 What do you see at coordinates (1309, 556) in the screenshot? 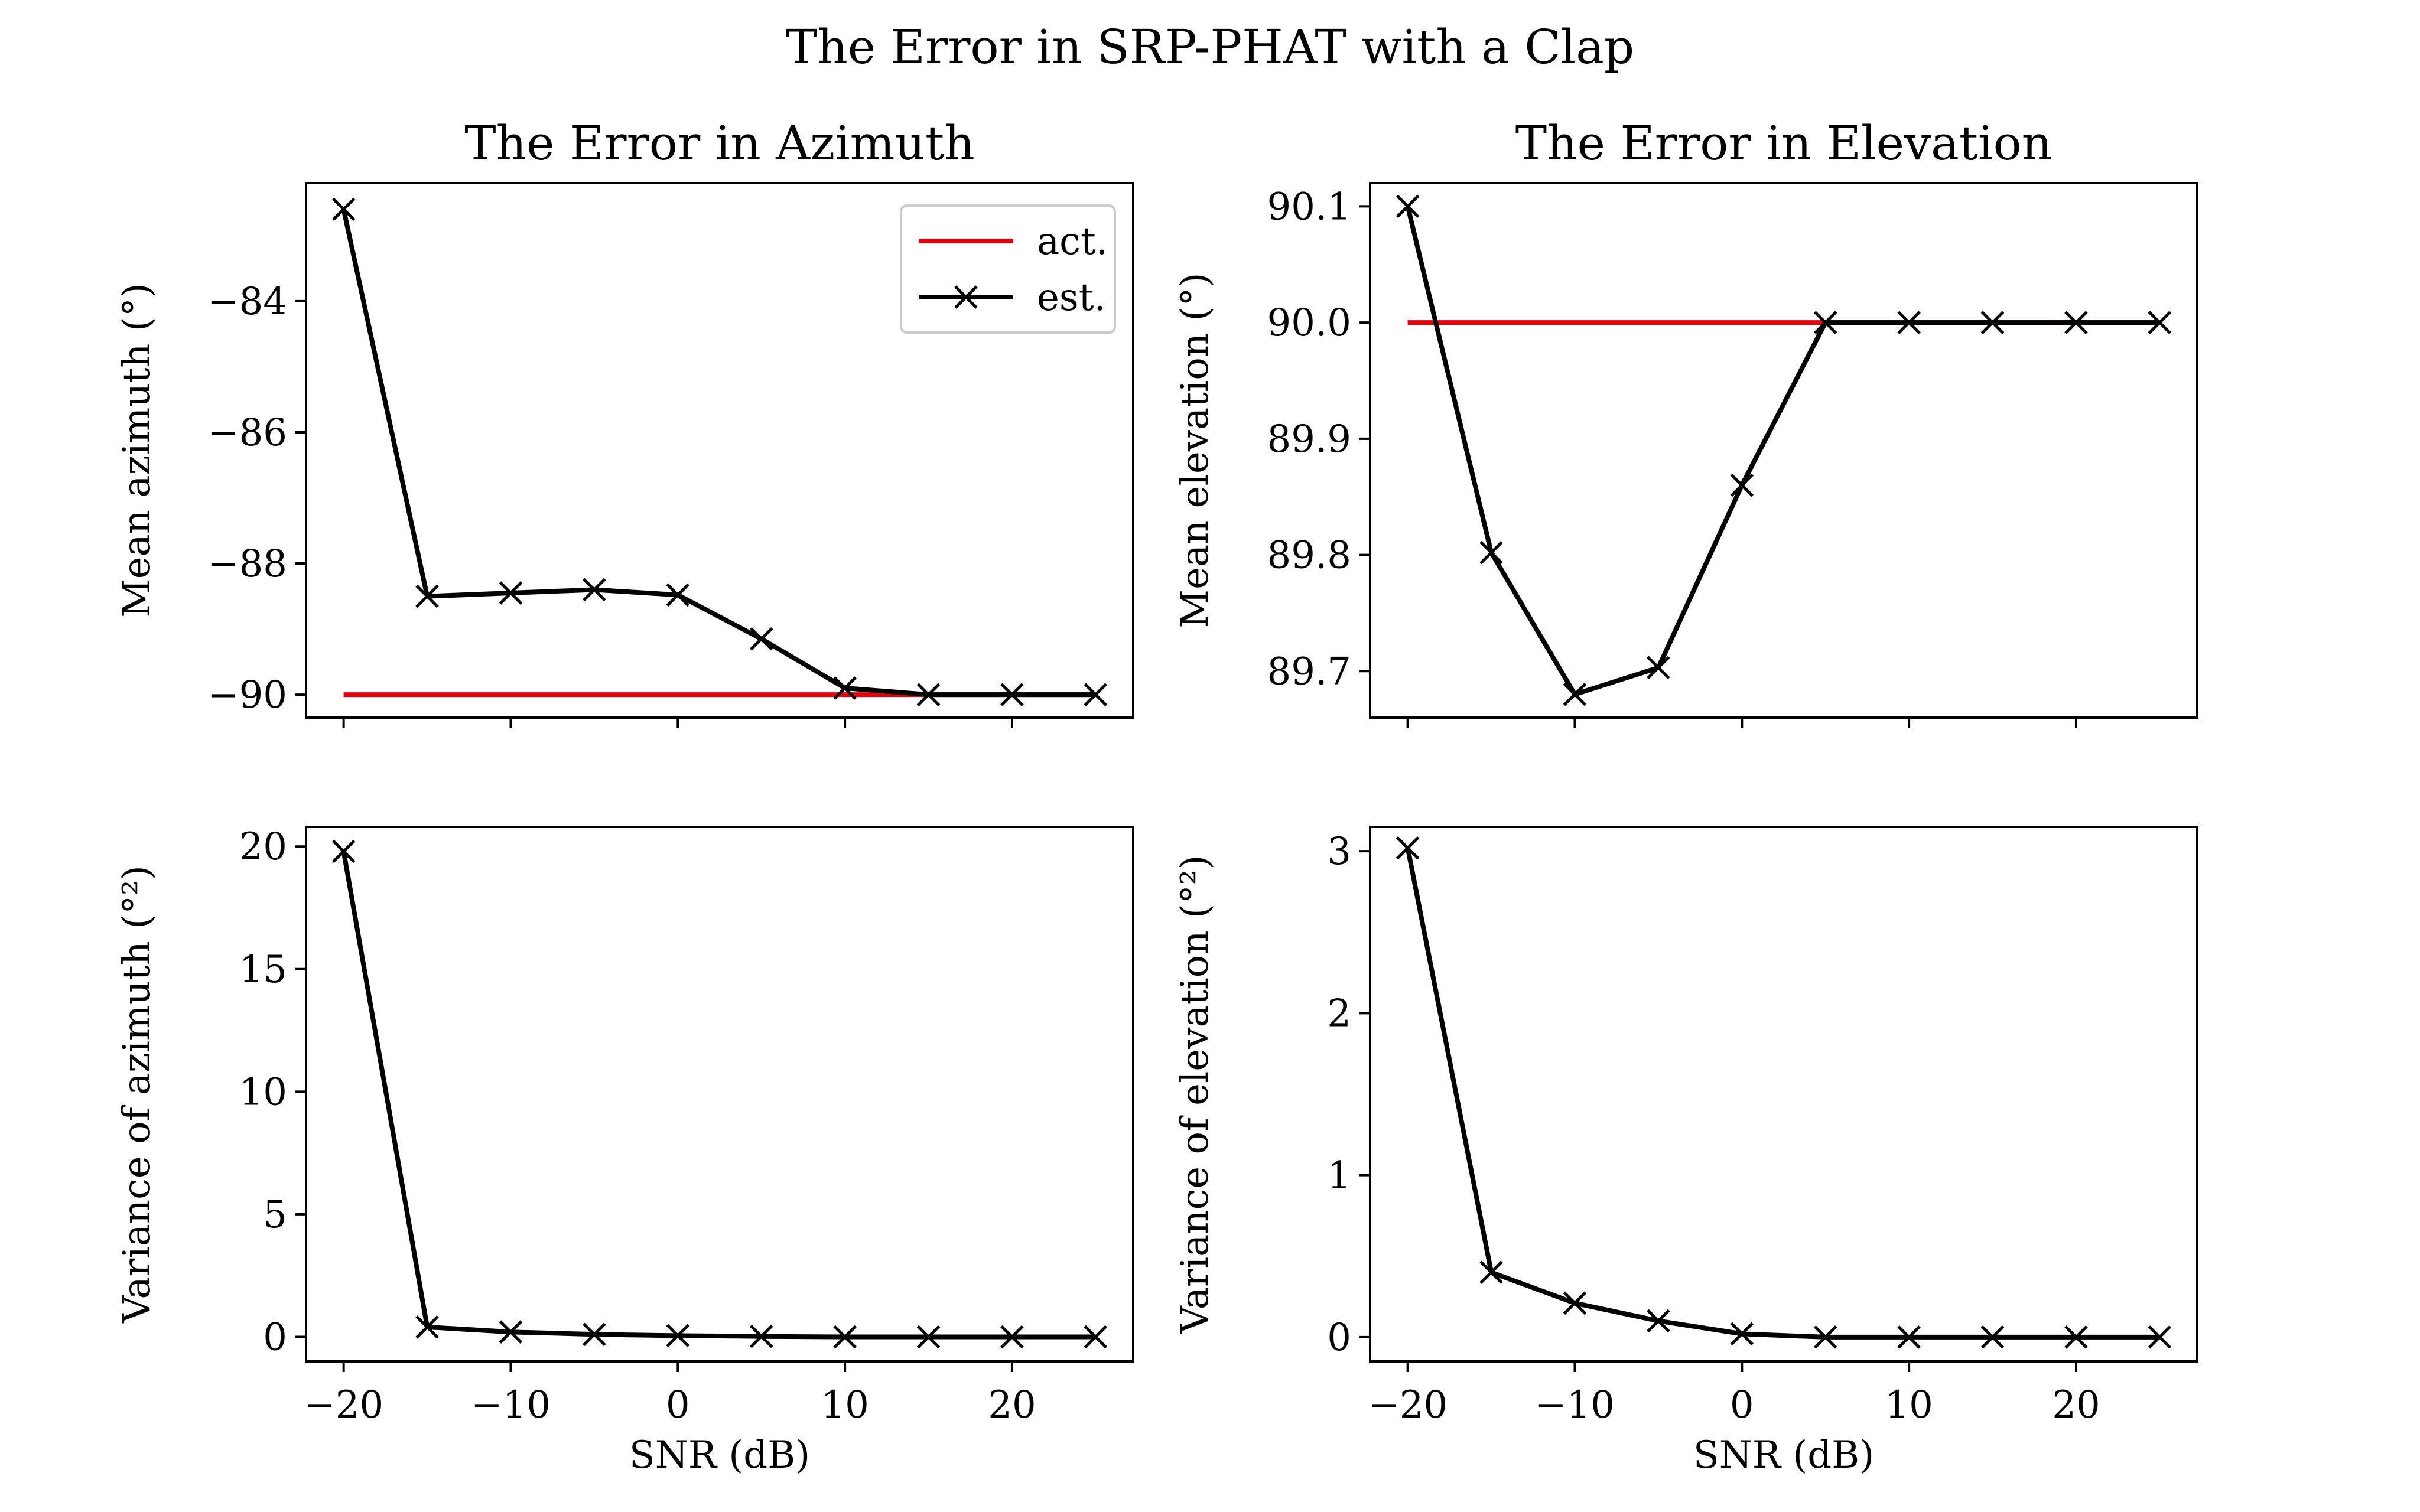
I see `y-tick-label: 89.8` at bounding box center [1309, 556].